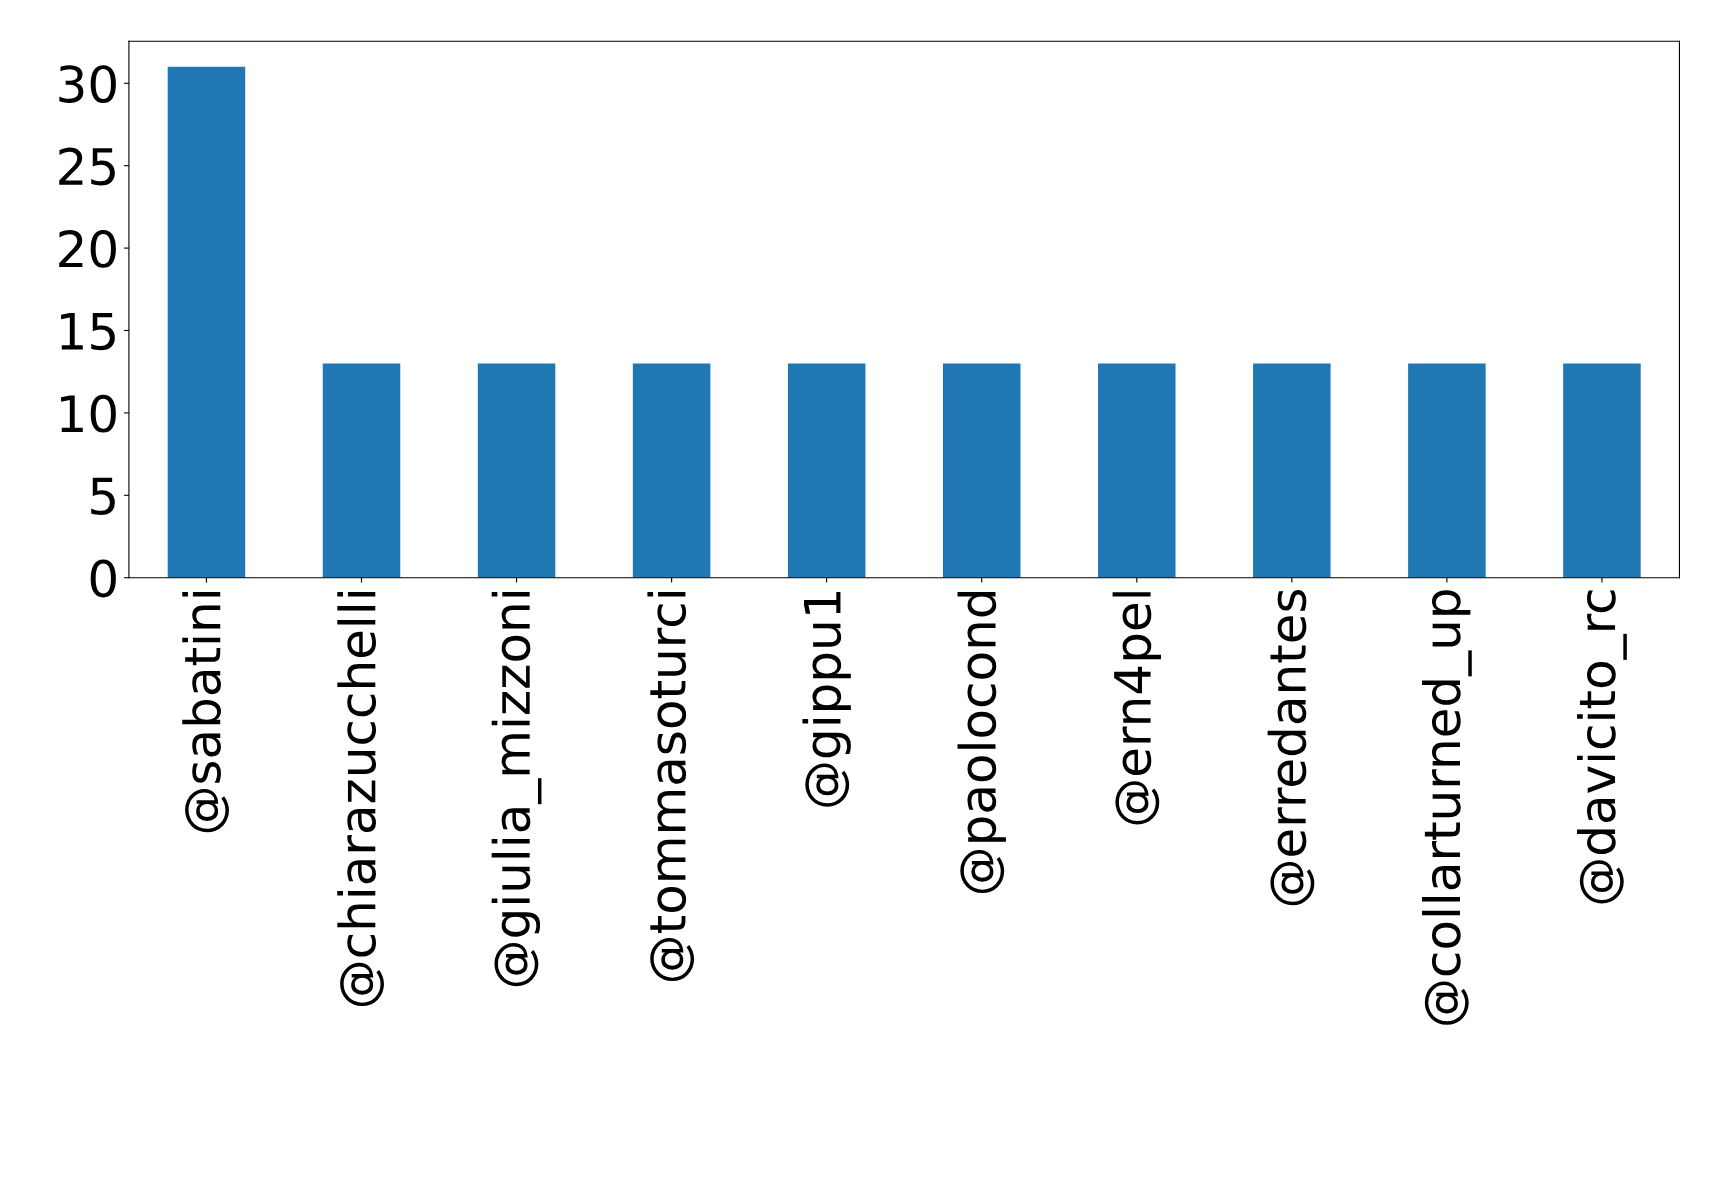 Image resolution: width=1719 pixels, height=1179 pixels. I want to click on y-tick-label: 20, so click(87, 248).